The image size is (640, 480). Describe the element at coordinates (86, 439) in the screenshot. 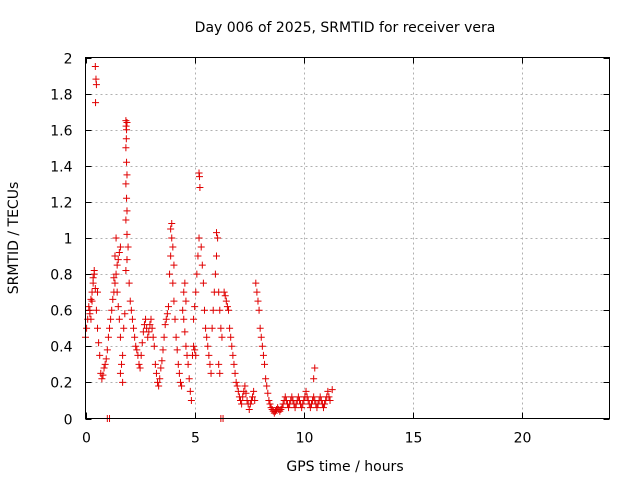

I see `x-tick-label: 0` at that location.